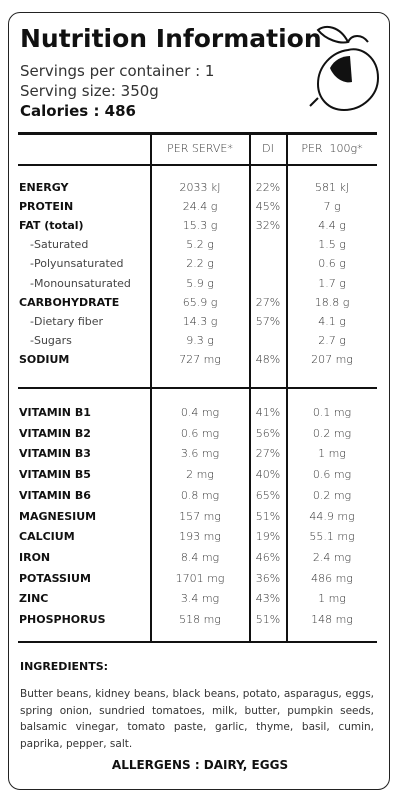 The height and width of the screenshot is (800, 400). Describe the element at coordinates (268, 187) in the screenshot. I see `daily-intake: 22%` at that location.